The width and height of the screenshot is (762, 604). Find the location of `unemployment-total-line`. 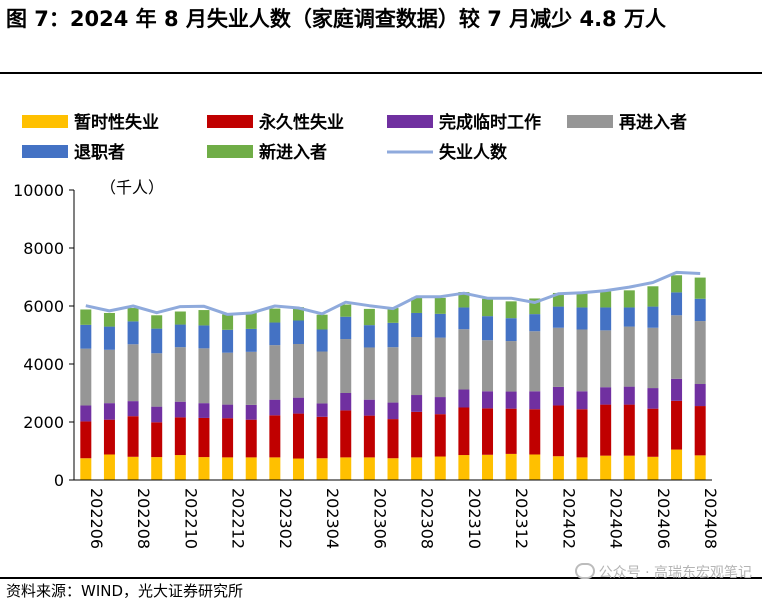

unemployment-total-line is located at coordinates (393, 293).